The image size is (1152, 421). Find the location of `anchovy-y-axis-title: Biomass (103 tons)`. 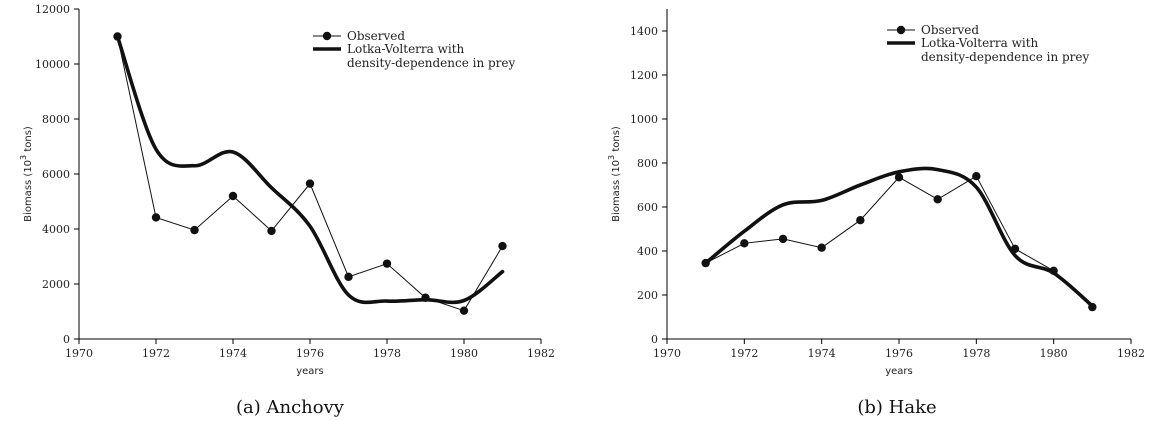

anchovy-y-axis-title: Biomass (103 tons) is located at coordinates (26, 174).